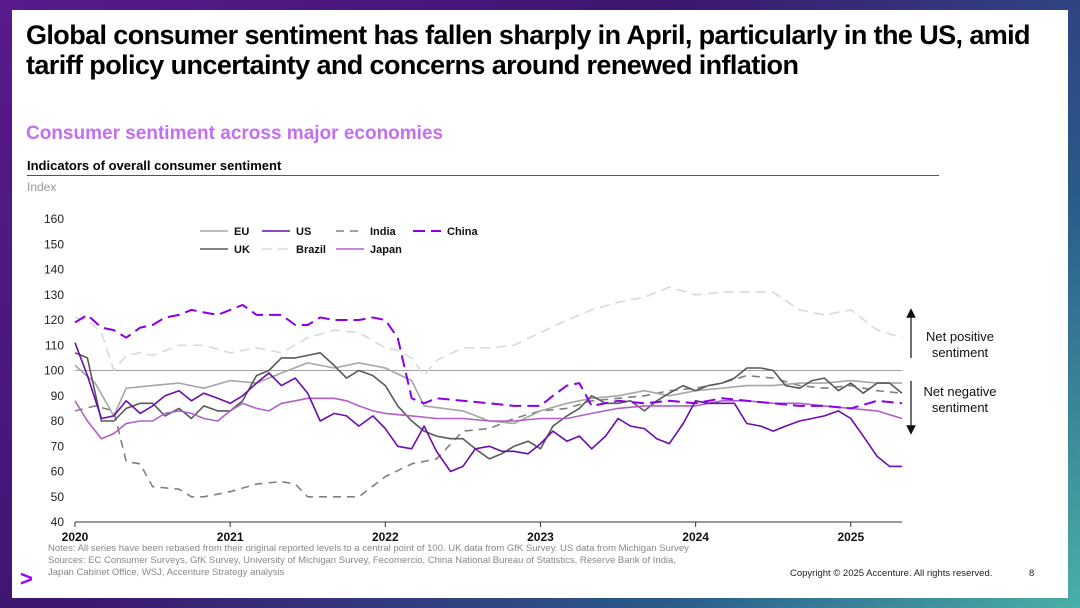 The width and height of the screenshot is (1080, 608). Describe the element at coordinates (1032, 573) in the screenshot. I see `page-number: 8` at that location.